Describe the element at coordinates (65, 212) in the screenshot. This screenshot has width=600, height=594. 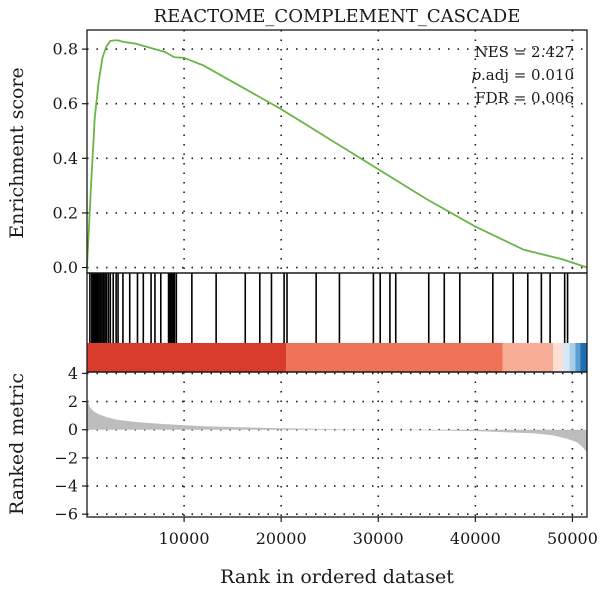
I see `y-tick-label: 0.2` at that location.